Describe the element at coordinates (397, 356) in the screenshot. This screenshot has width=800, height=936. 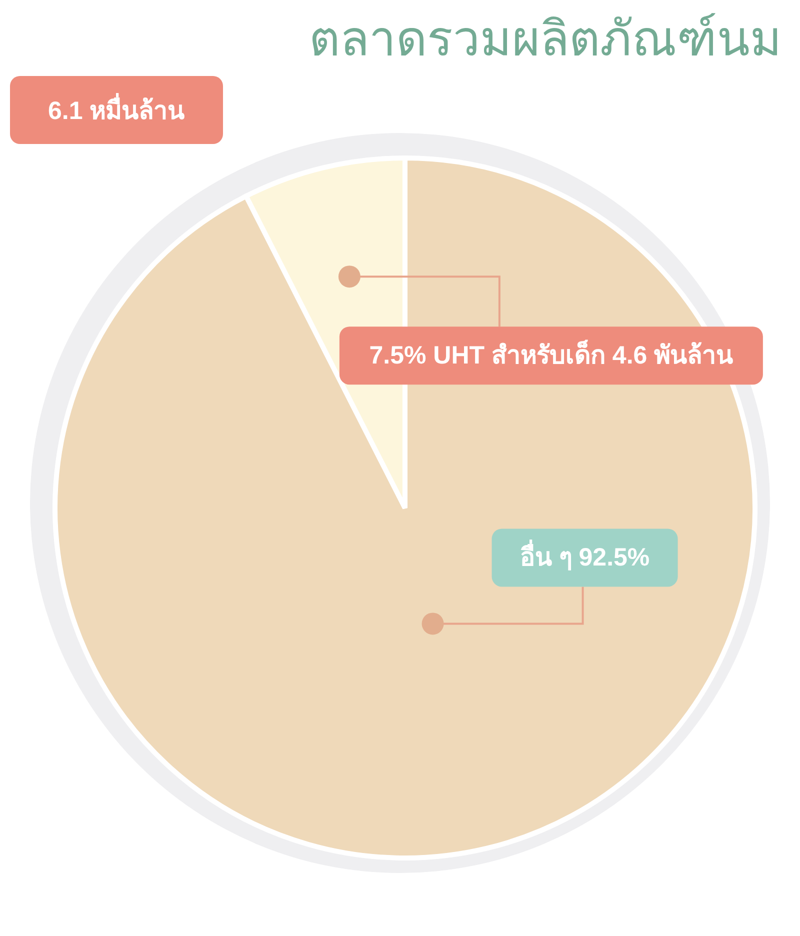
I see `data-label: 7.5%` at that location.